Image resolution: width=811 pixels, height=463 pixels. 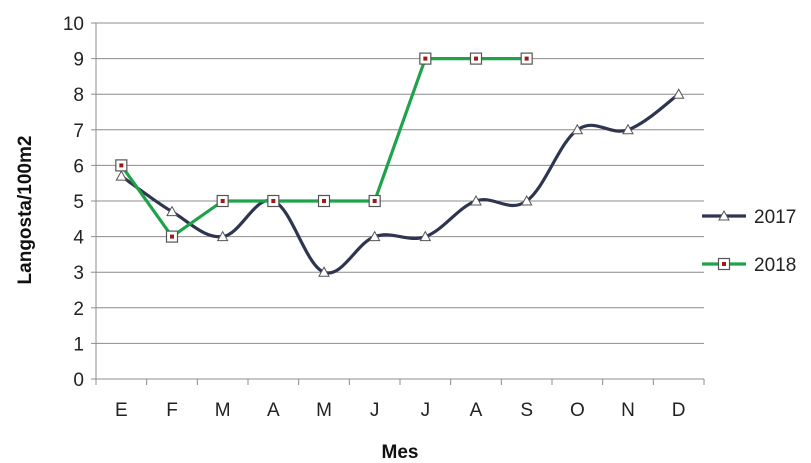 I want to click on y-tick-label: 8, so click(x=78, y=95).